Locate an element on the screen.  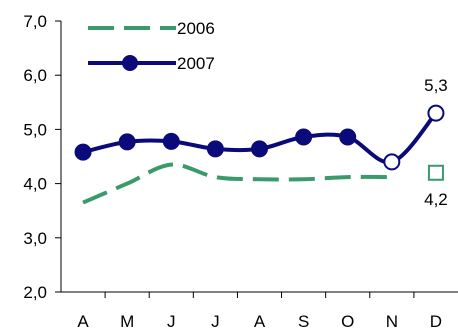
legend-marker-2007 is located at coordinates (130, 63).